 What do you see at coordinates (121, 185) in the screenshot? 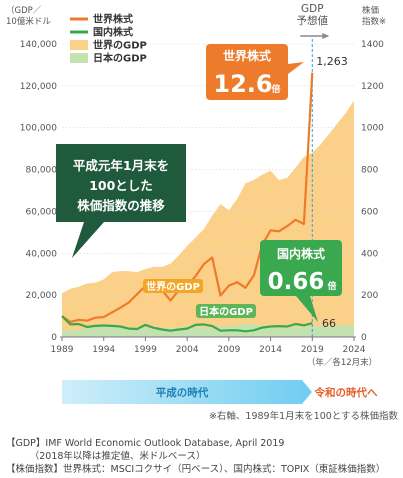
I see `index-note-text: 平成元年1月末を 100とした株価指数の推移` at bounding box center [121, 185].